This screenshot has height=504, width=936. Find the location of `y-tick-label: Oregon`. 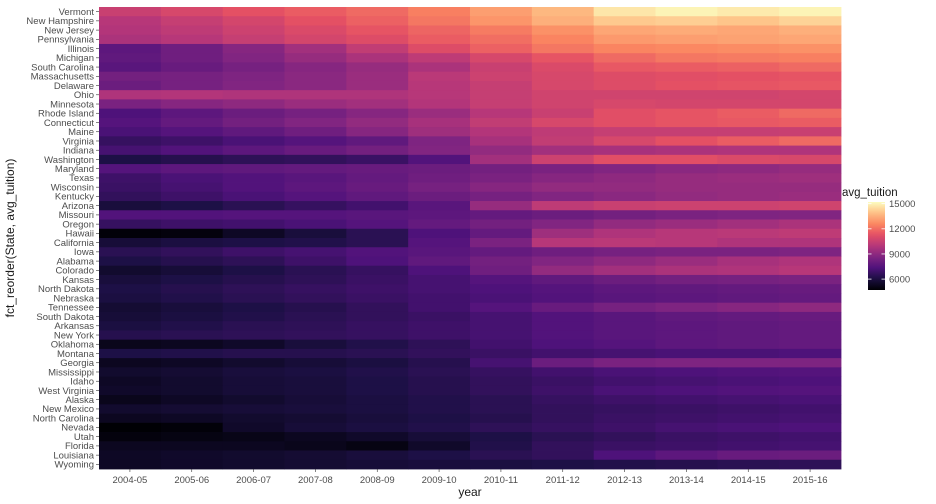

y-tick-label: Oregon is located at coordinates (78, 224).